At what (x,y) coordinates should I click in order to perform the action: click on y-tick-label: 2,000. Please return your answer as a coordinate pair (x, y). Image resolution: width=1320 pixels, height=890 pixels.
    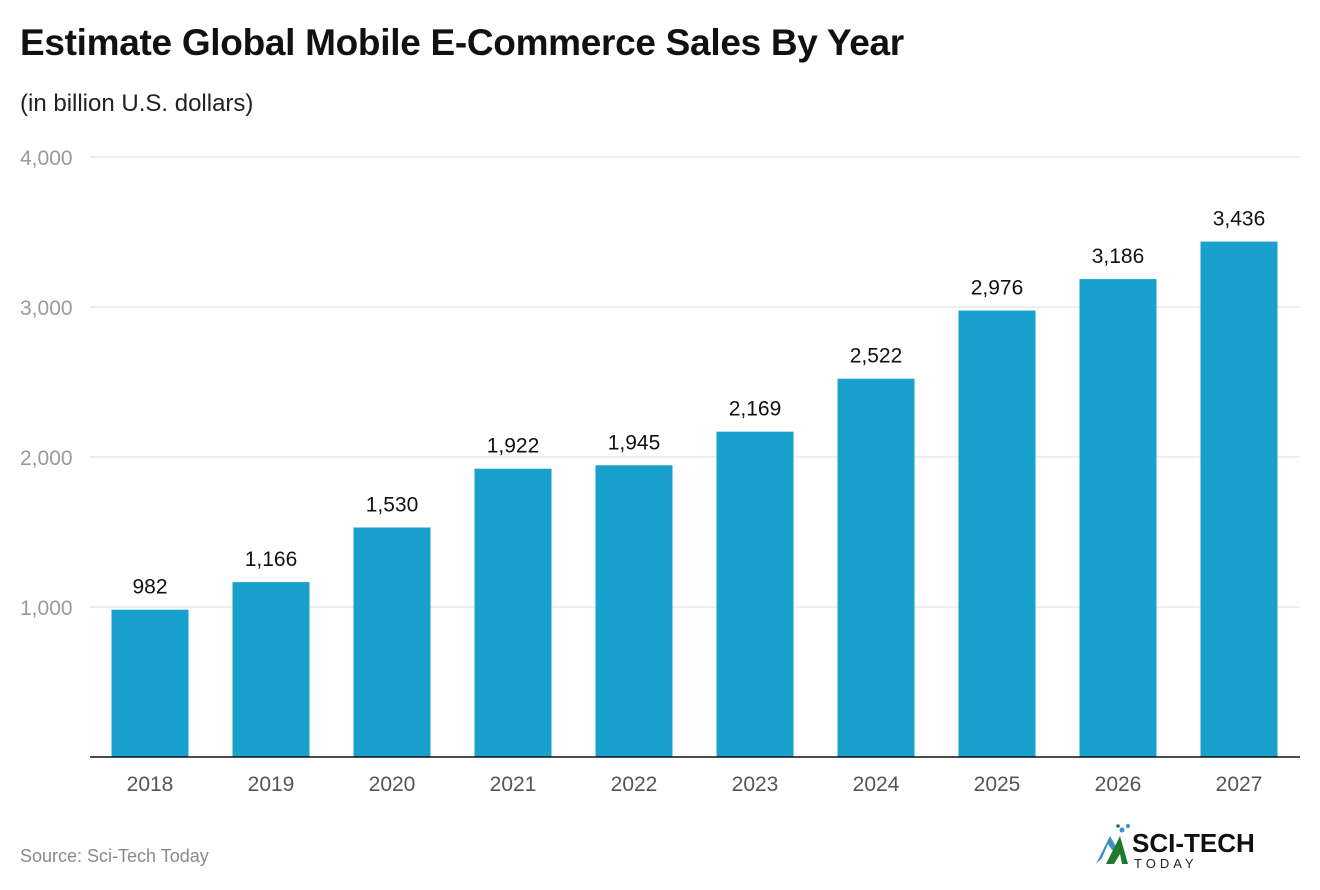
    Looking at the image, I should click on (46, 458).